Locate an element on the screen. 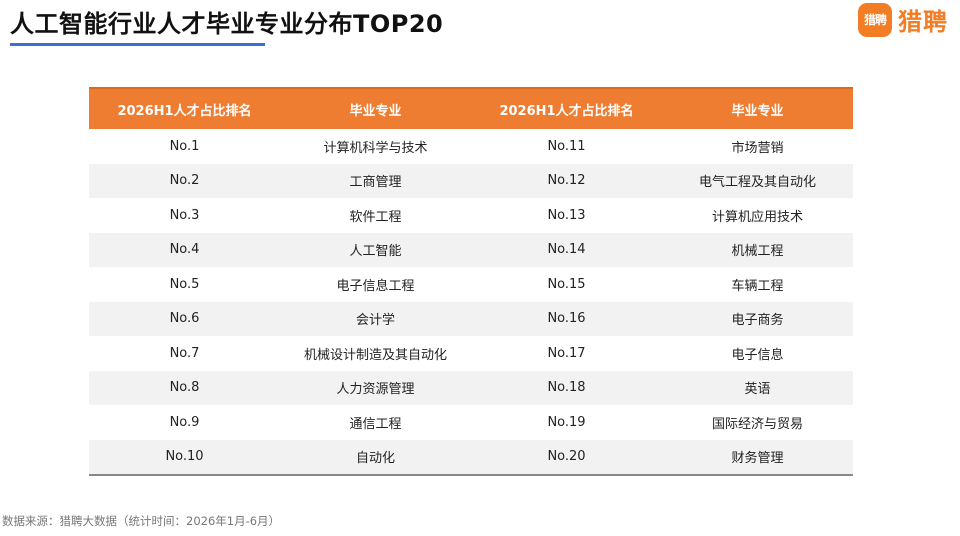 Image resolution: width=960 pixels, height=536 pixels. logo-text: 猎聘 is located at coordinates (923, 22).